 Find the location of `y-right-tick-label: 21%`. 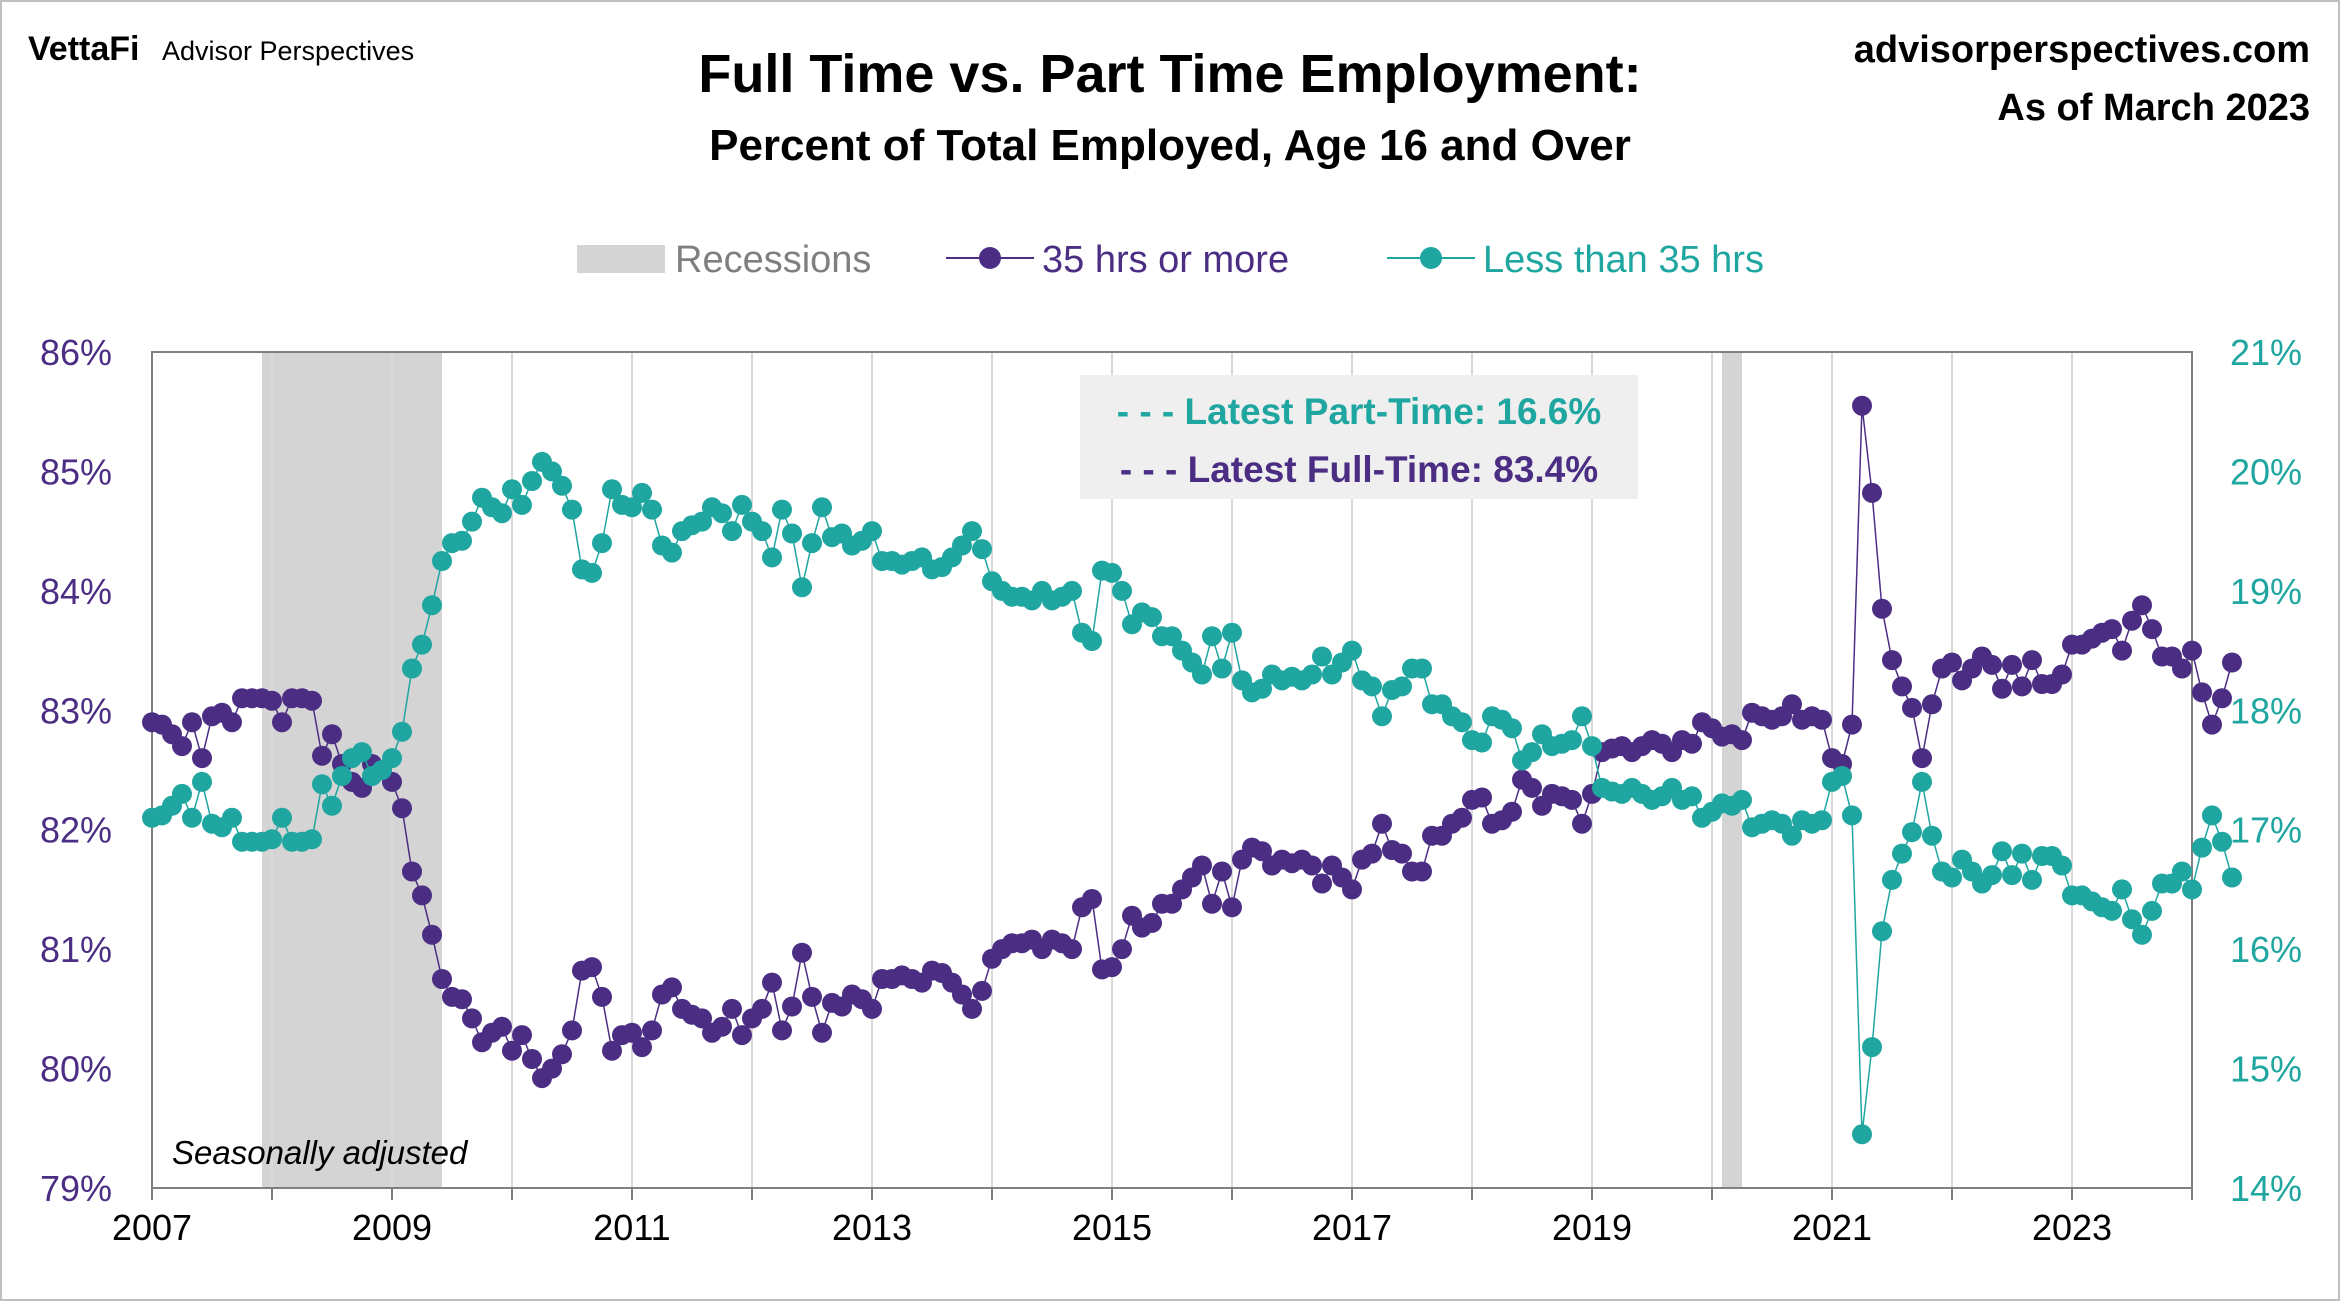

y-right-tick-label: 21% is located at coordinates (2266, 352).